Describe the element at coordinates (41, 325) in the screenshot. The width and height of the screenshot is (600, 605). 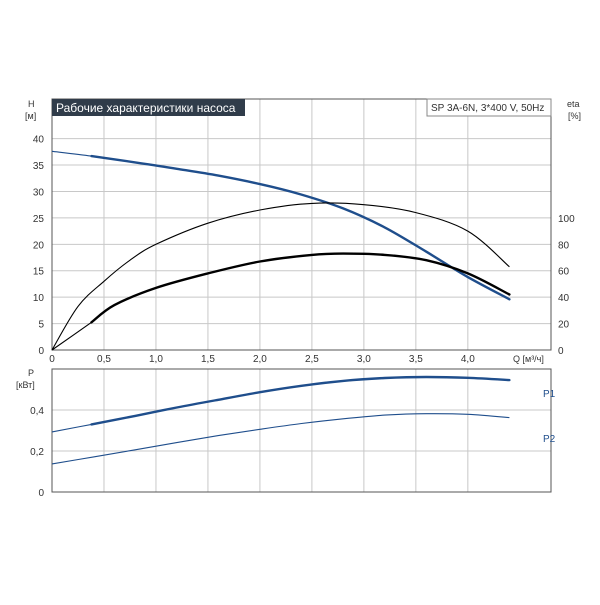
I see `y-left-tick-label: 5` at that location.